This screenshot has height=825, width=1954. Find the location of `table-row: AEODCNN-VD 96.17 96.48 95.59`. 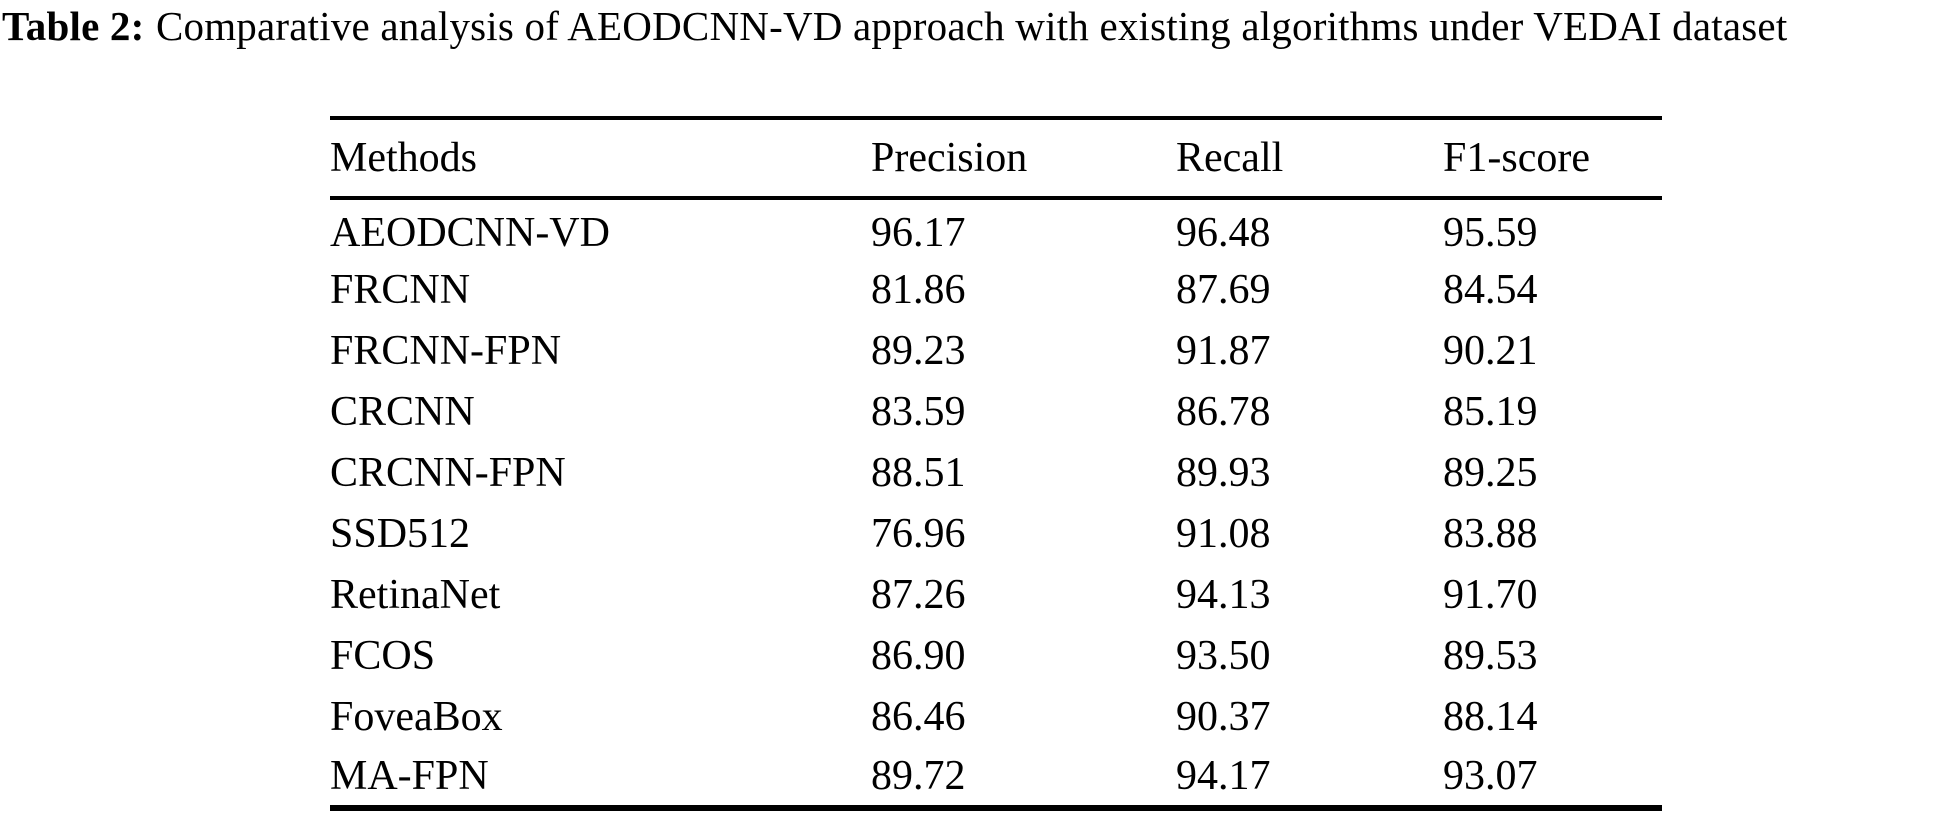

table-row: AEODCNN-VD 96.17 96.48 95.59 is located at coordinates (996, 228).